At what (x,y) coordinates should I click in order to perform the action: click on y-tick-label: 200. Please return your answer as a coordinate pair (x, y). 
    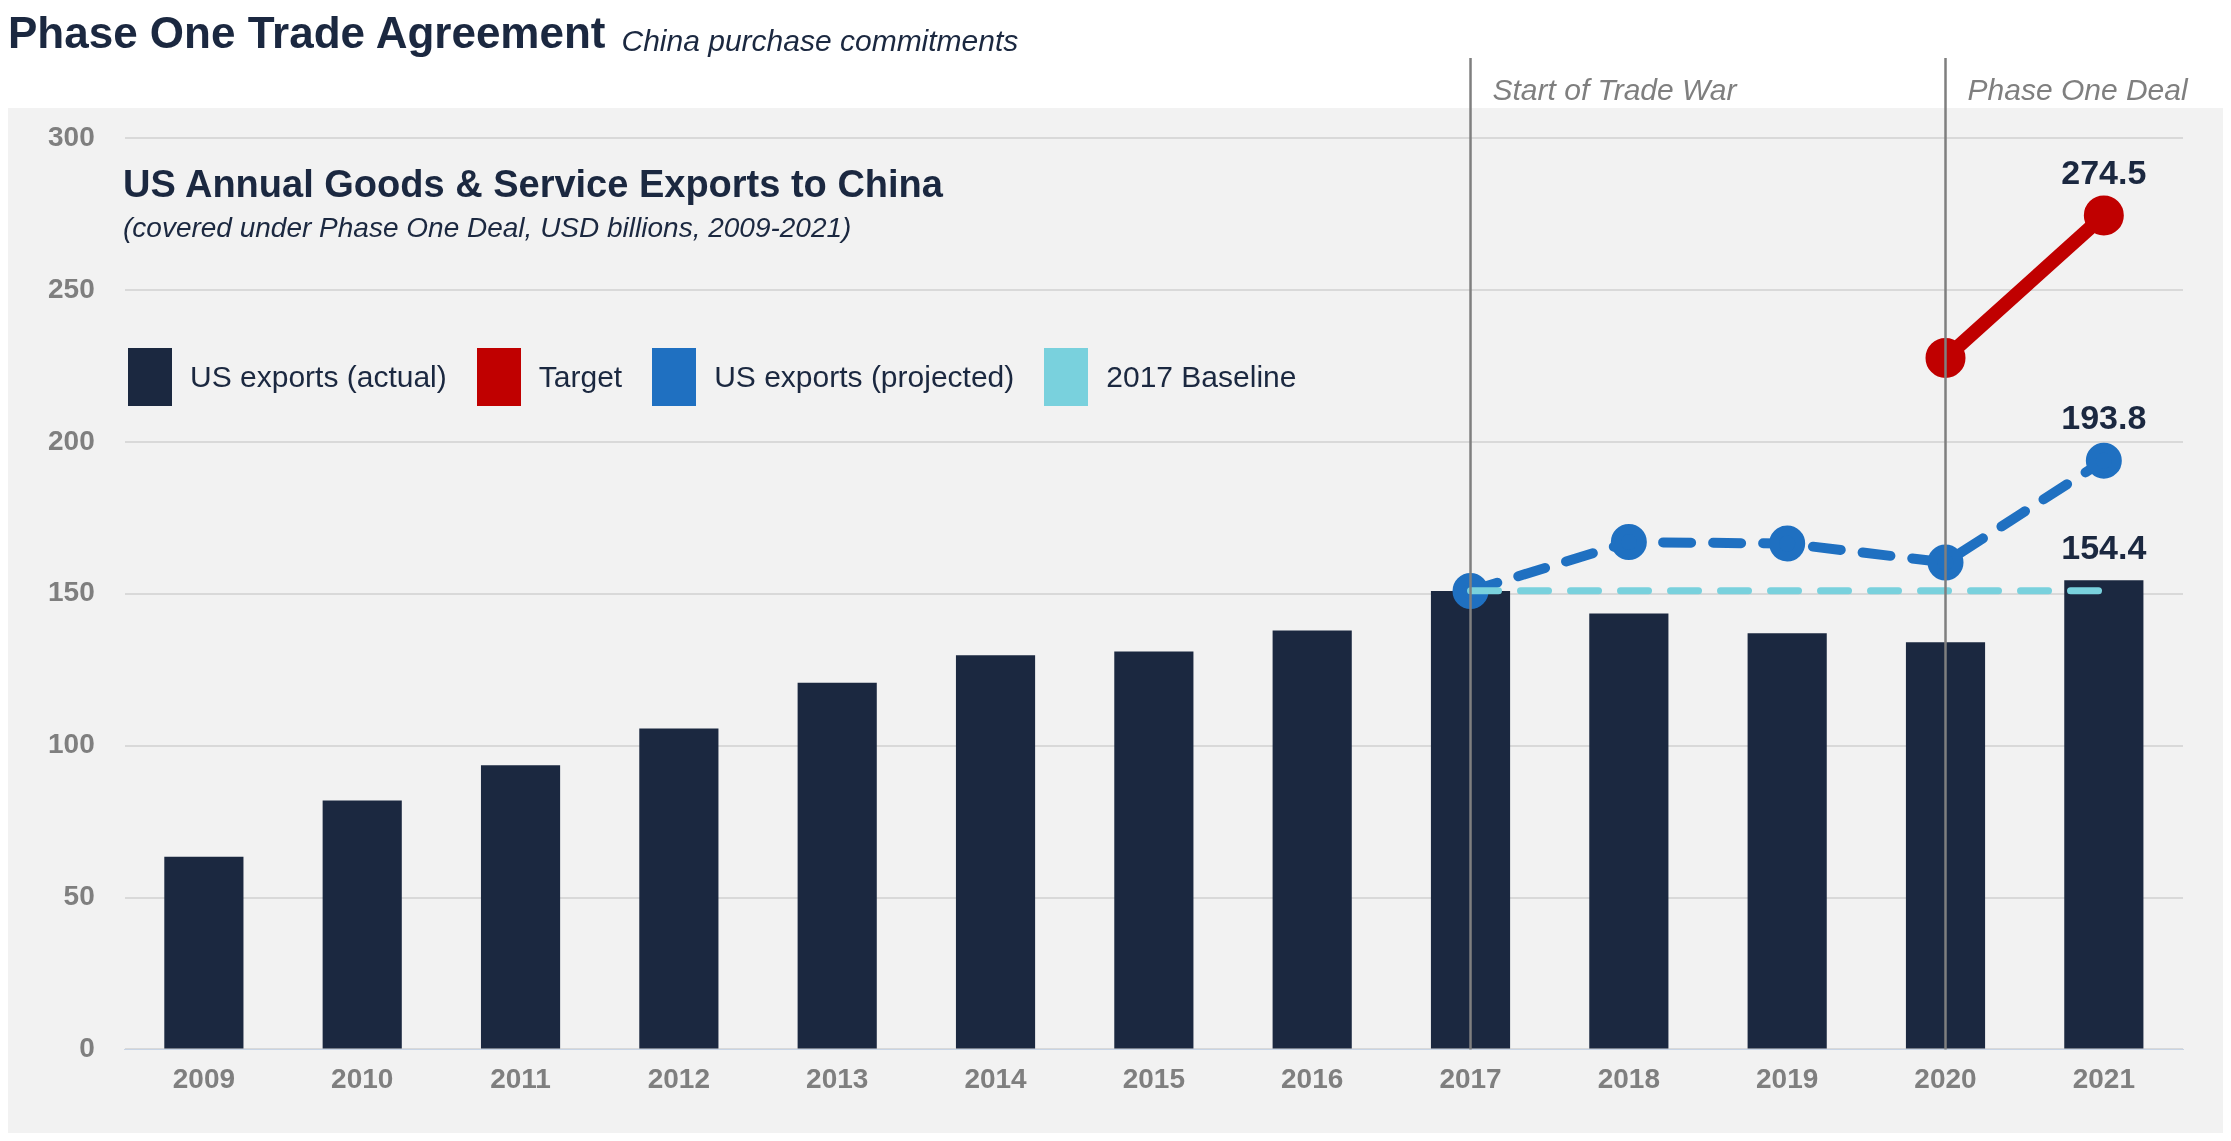
    Looking at the image, I should click on (71, 440).